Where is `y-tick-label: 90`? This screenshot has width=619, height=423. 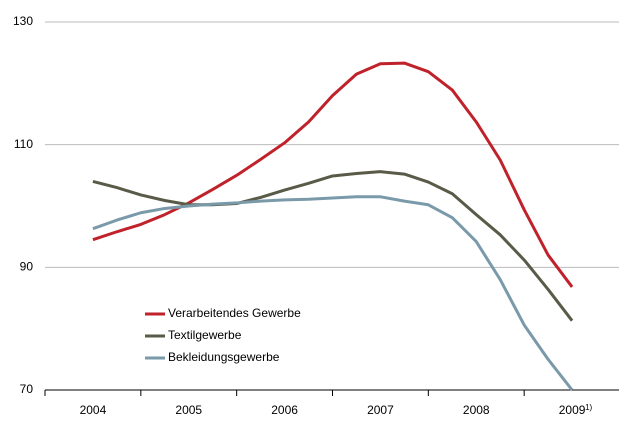 y-tick-label: 90 is located at coordinates (27, 267).